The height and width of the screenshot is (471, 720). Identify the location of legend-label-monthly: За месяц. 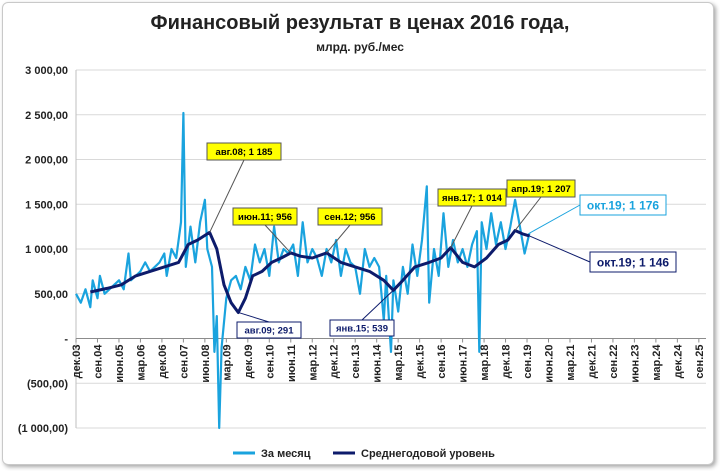
(286, 454).